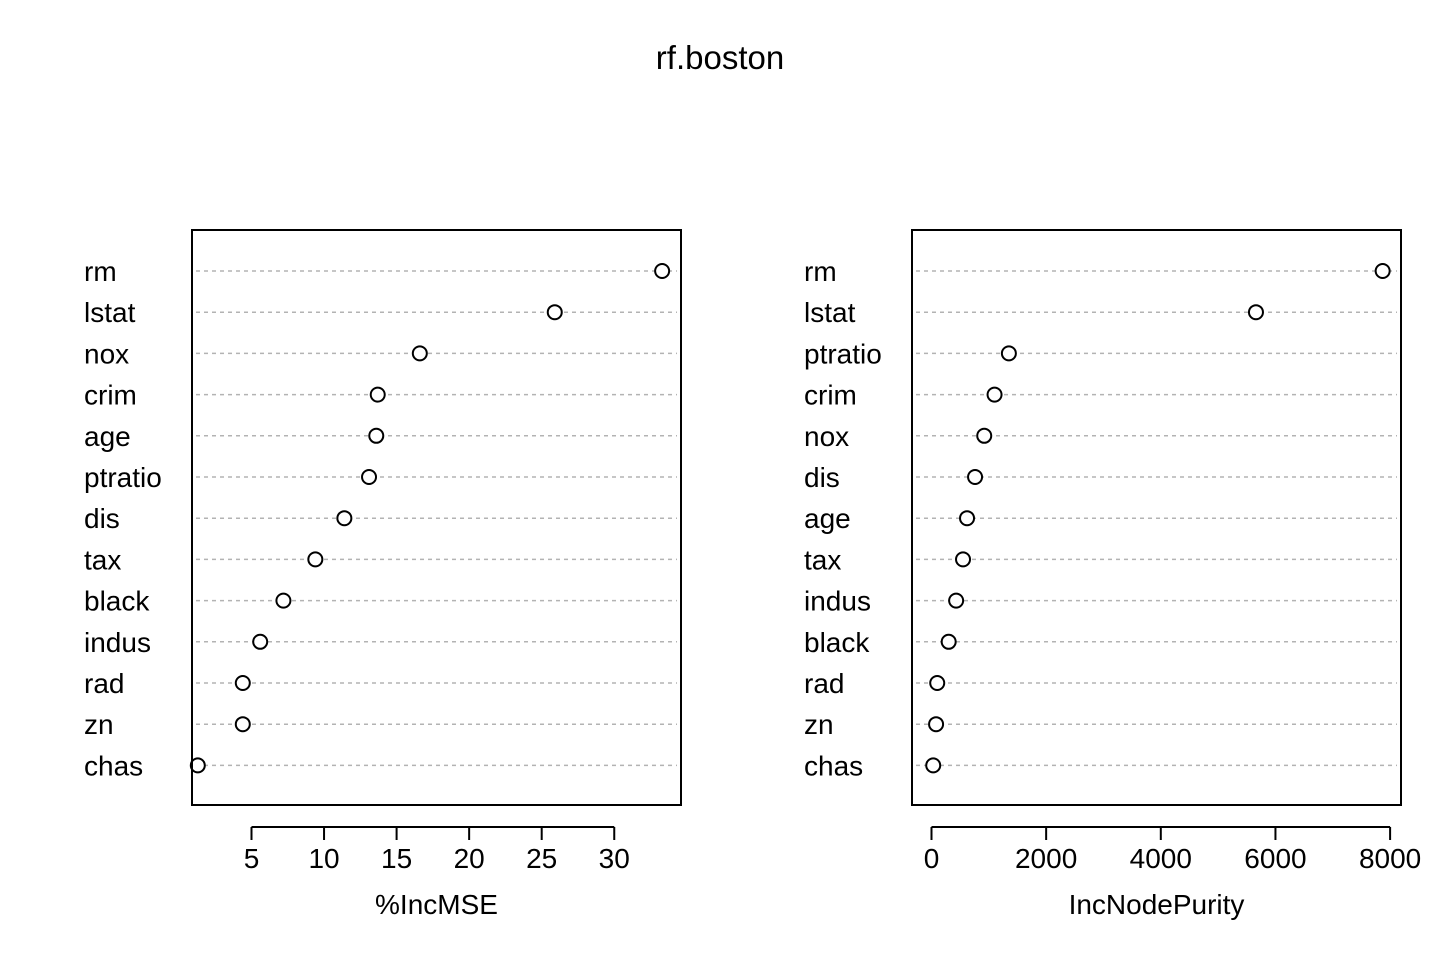 The width and height of the screenshot is (1440, 960). Describe the element at coordinates (252, 858) in the screenshot. I see `x-tick-label: 5` at that location.